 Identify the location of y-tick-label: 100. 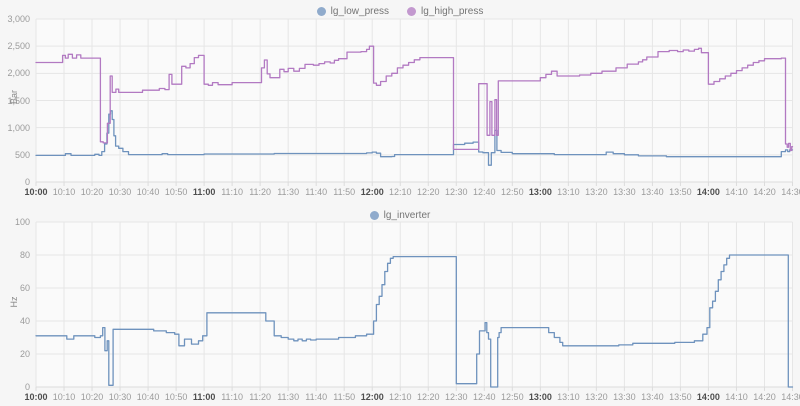
(22, 222).